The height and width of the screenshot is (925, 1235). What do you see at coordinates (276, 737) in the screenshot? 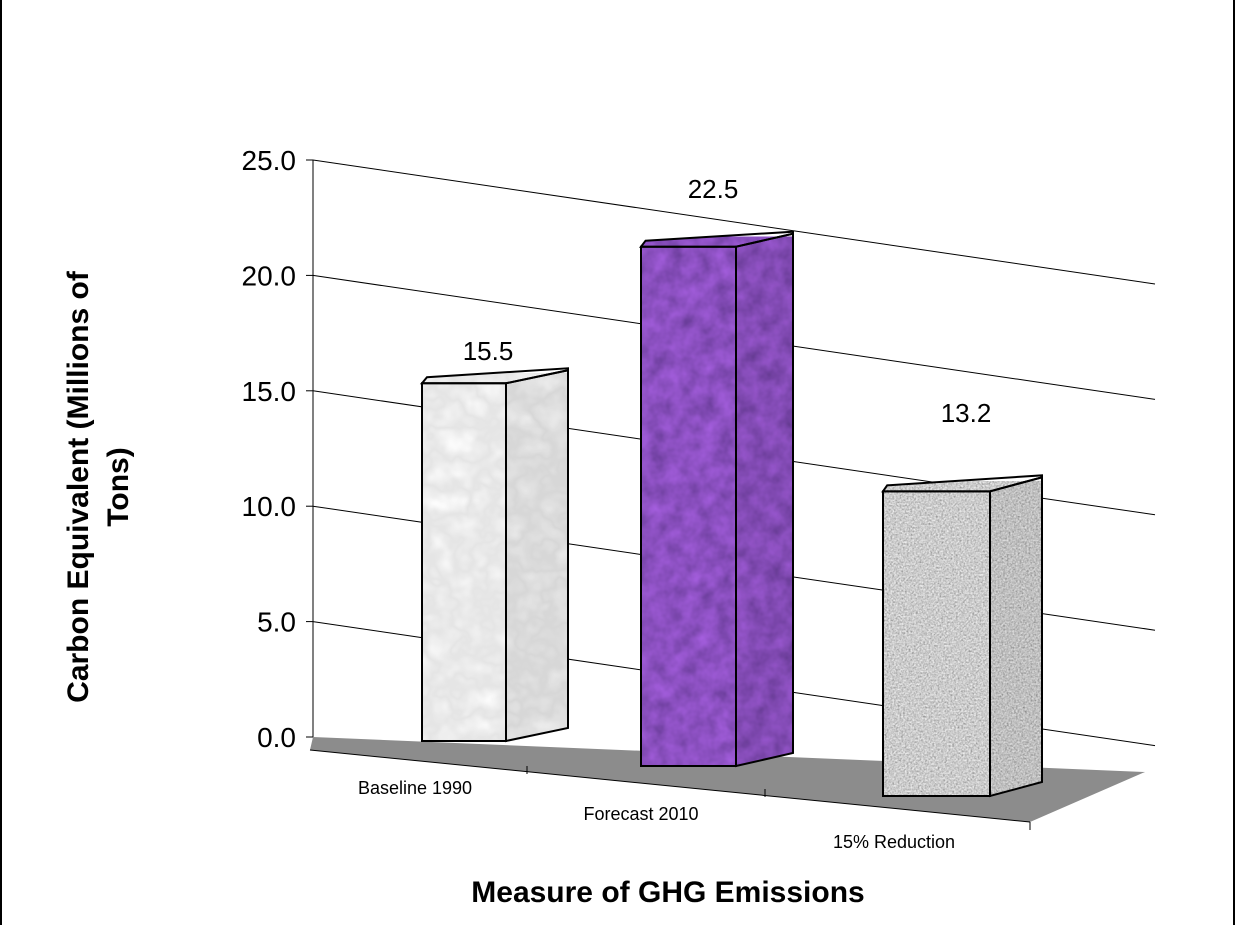
I see `y-tick-label: 0.0` at bounding box center [276, 737].